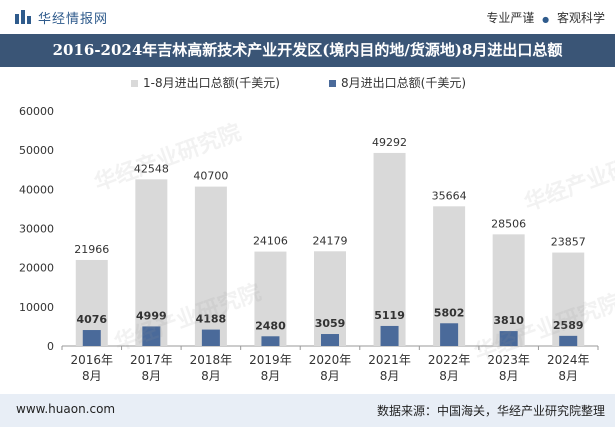 This screenshot has height=427, width=615. Describe the element at coordinates (330, 368) in the screenshot. I see `x-tick-label: 2020年 8月` at that location.